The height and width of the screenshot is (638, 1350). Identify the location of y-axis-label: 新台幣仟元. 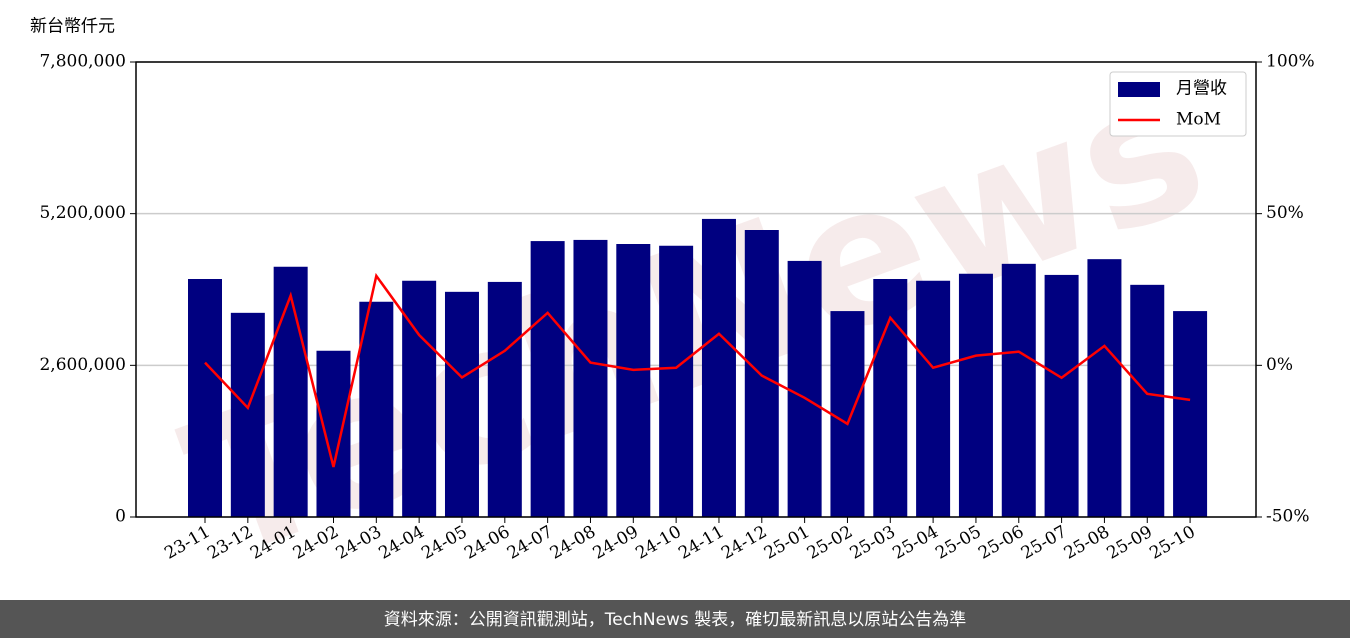
(72, 27).